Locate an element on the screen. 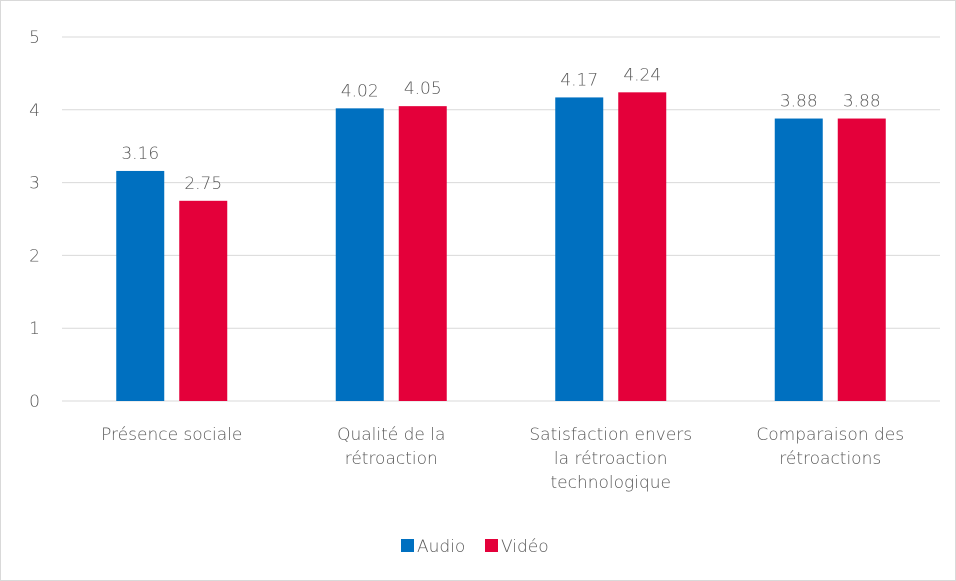 The image size is (956, 581). data-label: 4.17 is located at coordinates (579, 80).